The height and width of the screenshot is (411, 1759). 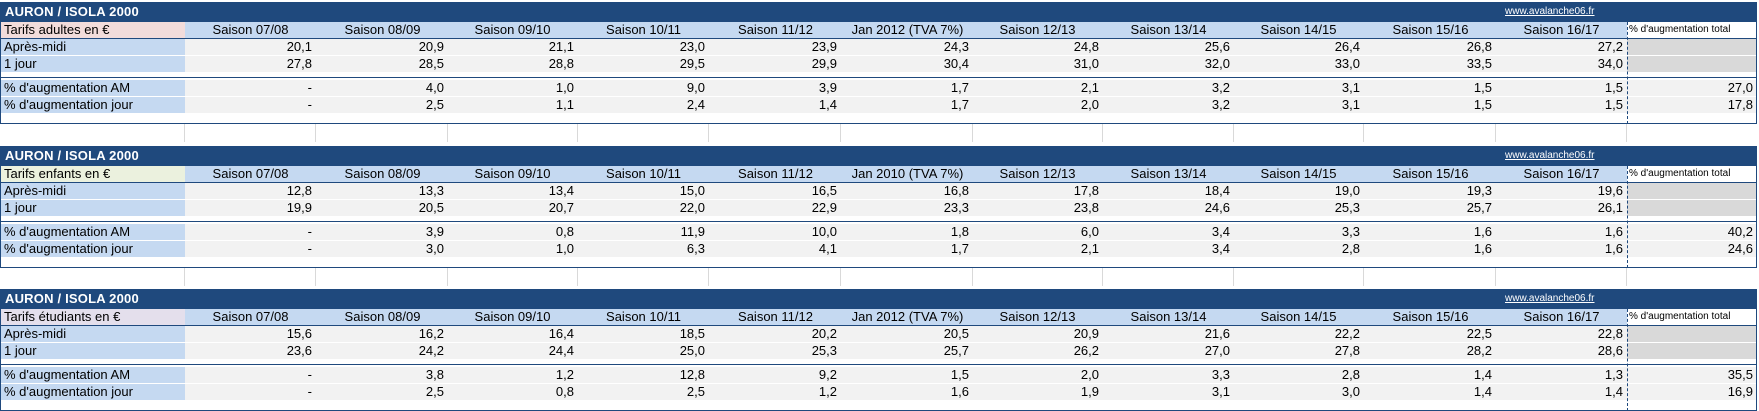 I want to click on total-increase-cell: 35,5, so click(x=1740, y=374).